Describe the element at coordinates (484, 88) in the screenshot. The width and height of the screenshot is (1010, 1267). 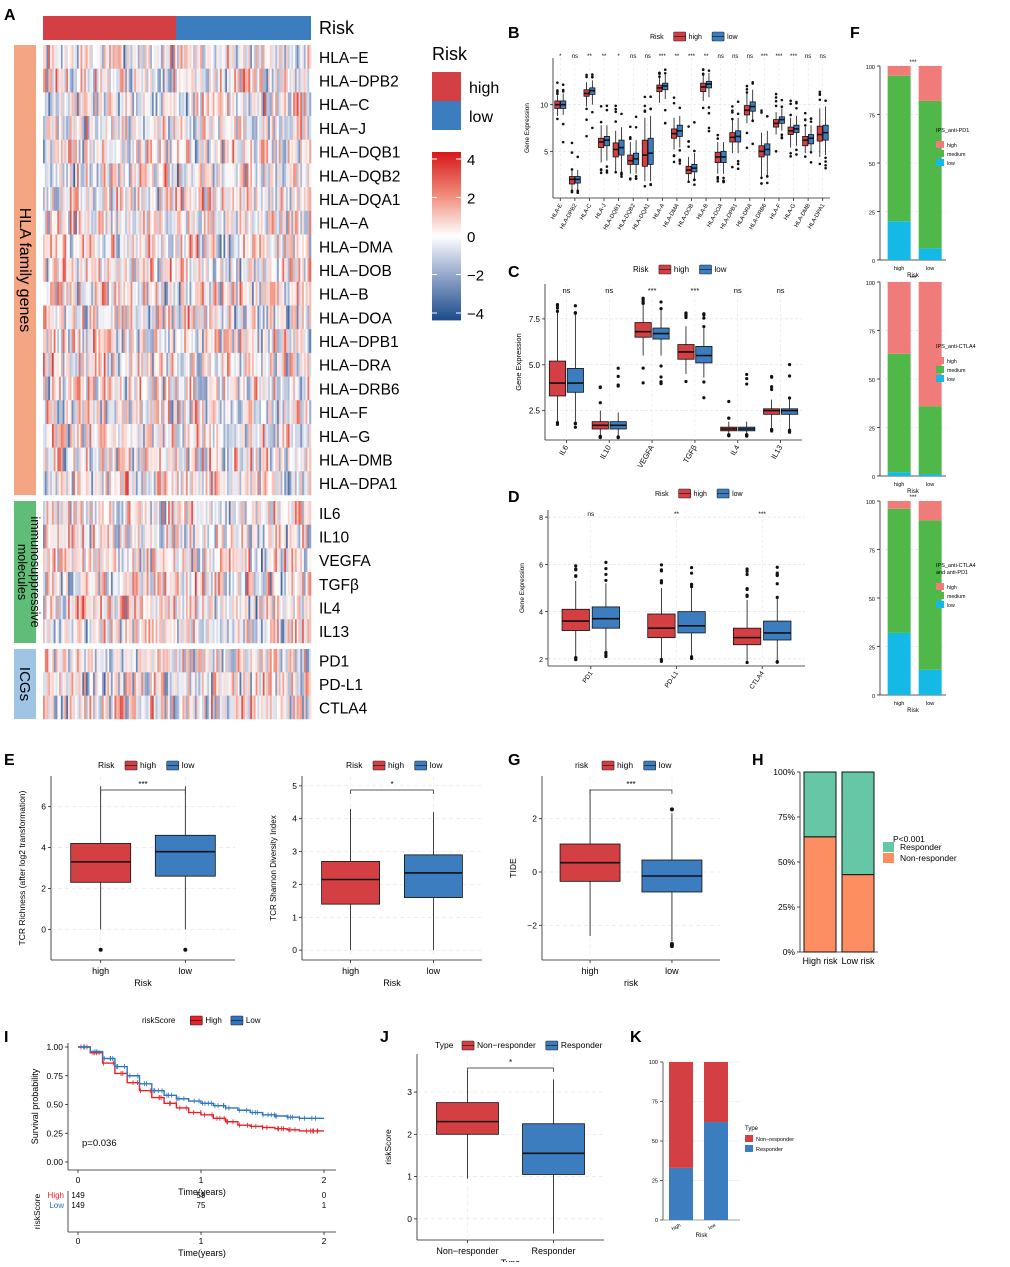
I see `risk-legend-high-label: high` at that location.